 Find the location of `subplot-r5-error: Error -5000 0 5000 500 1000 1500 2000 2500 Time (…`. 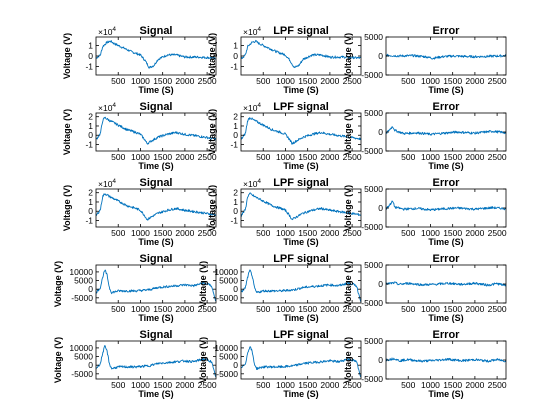

subplot-r5-error: Error -5000 0 5000 500 1000 1500 2000 2500 Time (… is located at coordinates (425, 364).